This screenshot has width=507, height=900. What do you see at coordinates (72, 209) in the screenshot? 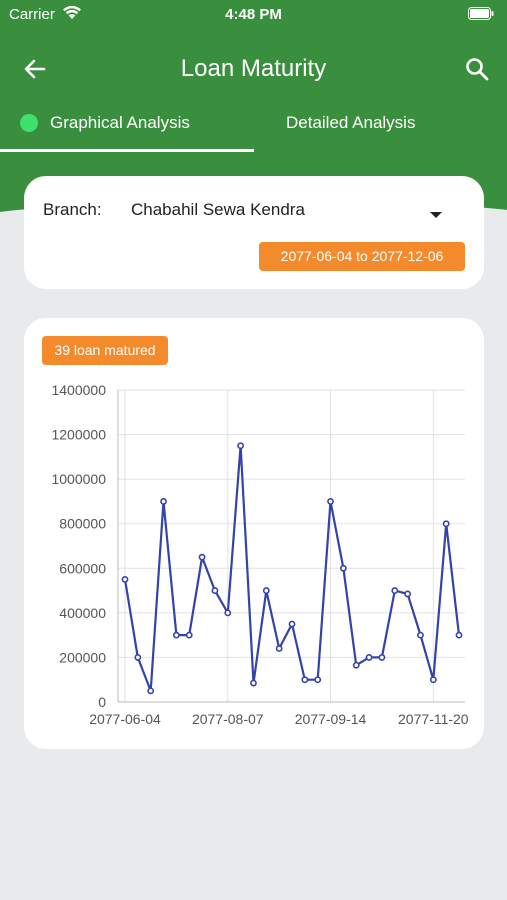
I see `branch-label: Branch:` at bounding box center [72, 209].